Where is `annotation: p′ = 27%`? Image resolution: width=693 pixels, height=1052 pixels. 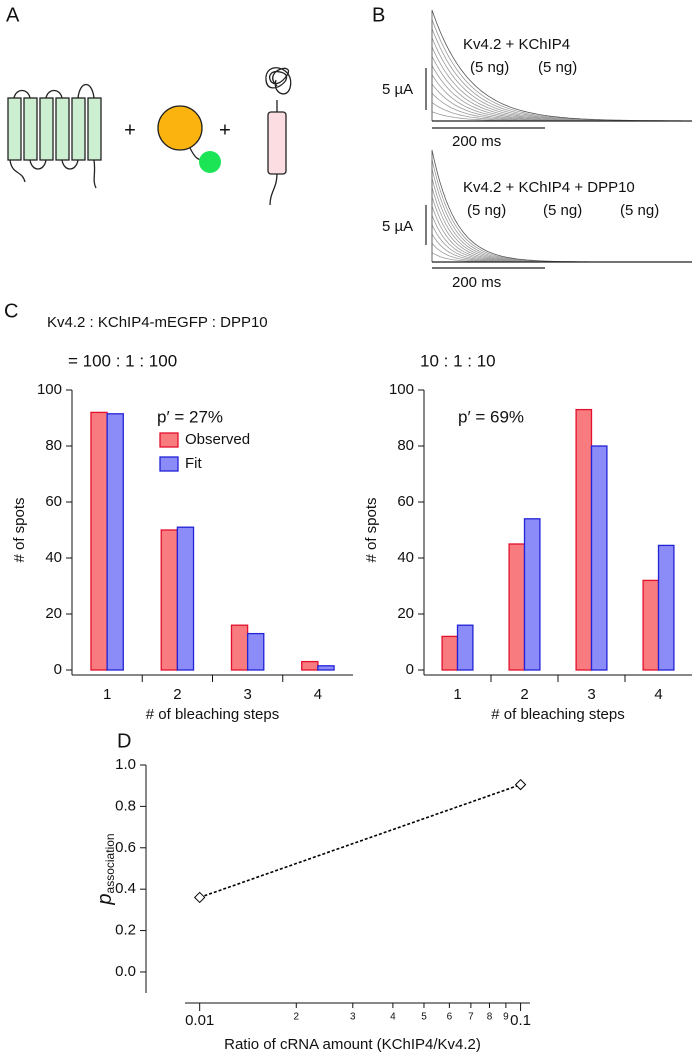
annotation: p′ = 27% is located at coordinates (190, 416).